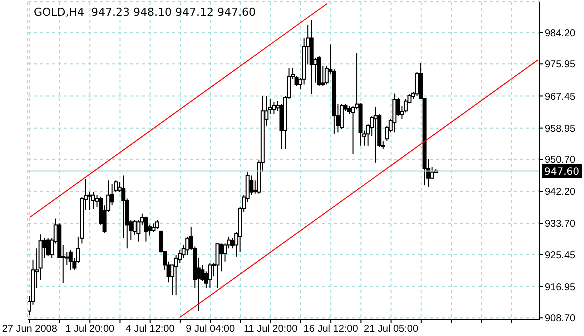 Image resolution: width=584 pixels, height=336 pixels. Describe the element at coordinates (30, 330) in the screenshot. I see `x-tick-label: 27 Jun 2008` at that location.